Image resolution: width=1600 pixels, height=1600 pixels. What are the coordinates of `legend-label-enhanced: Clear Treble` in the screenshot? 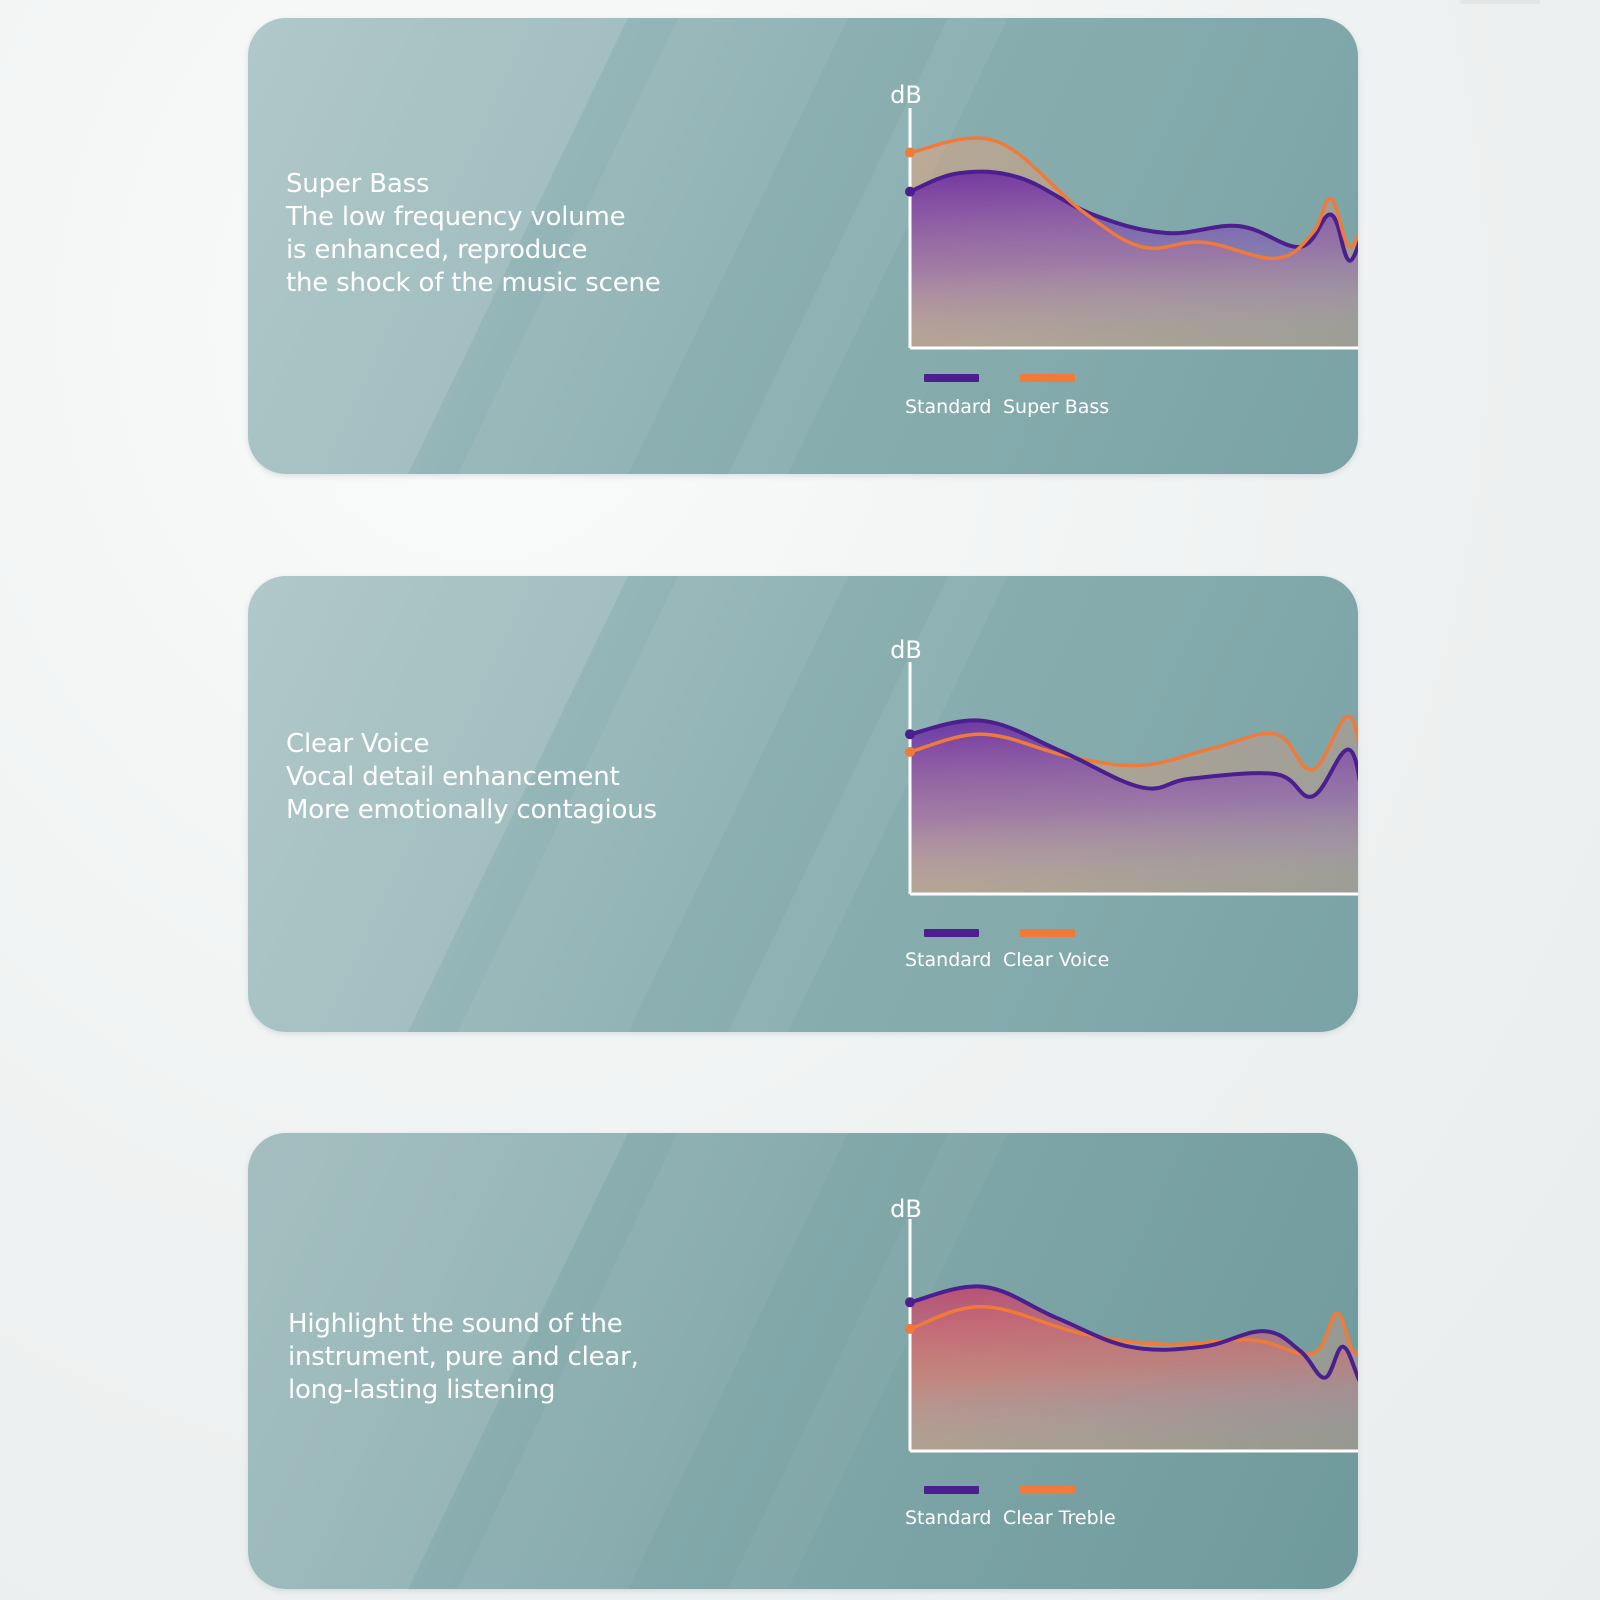 It's located at (1059, 1518).